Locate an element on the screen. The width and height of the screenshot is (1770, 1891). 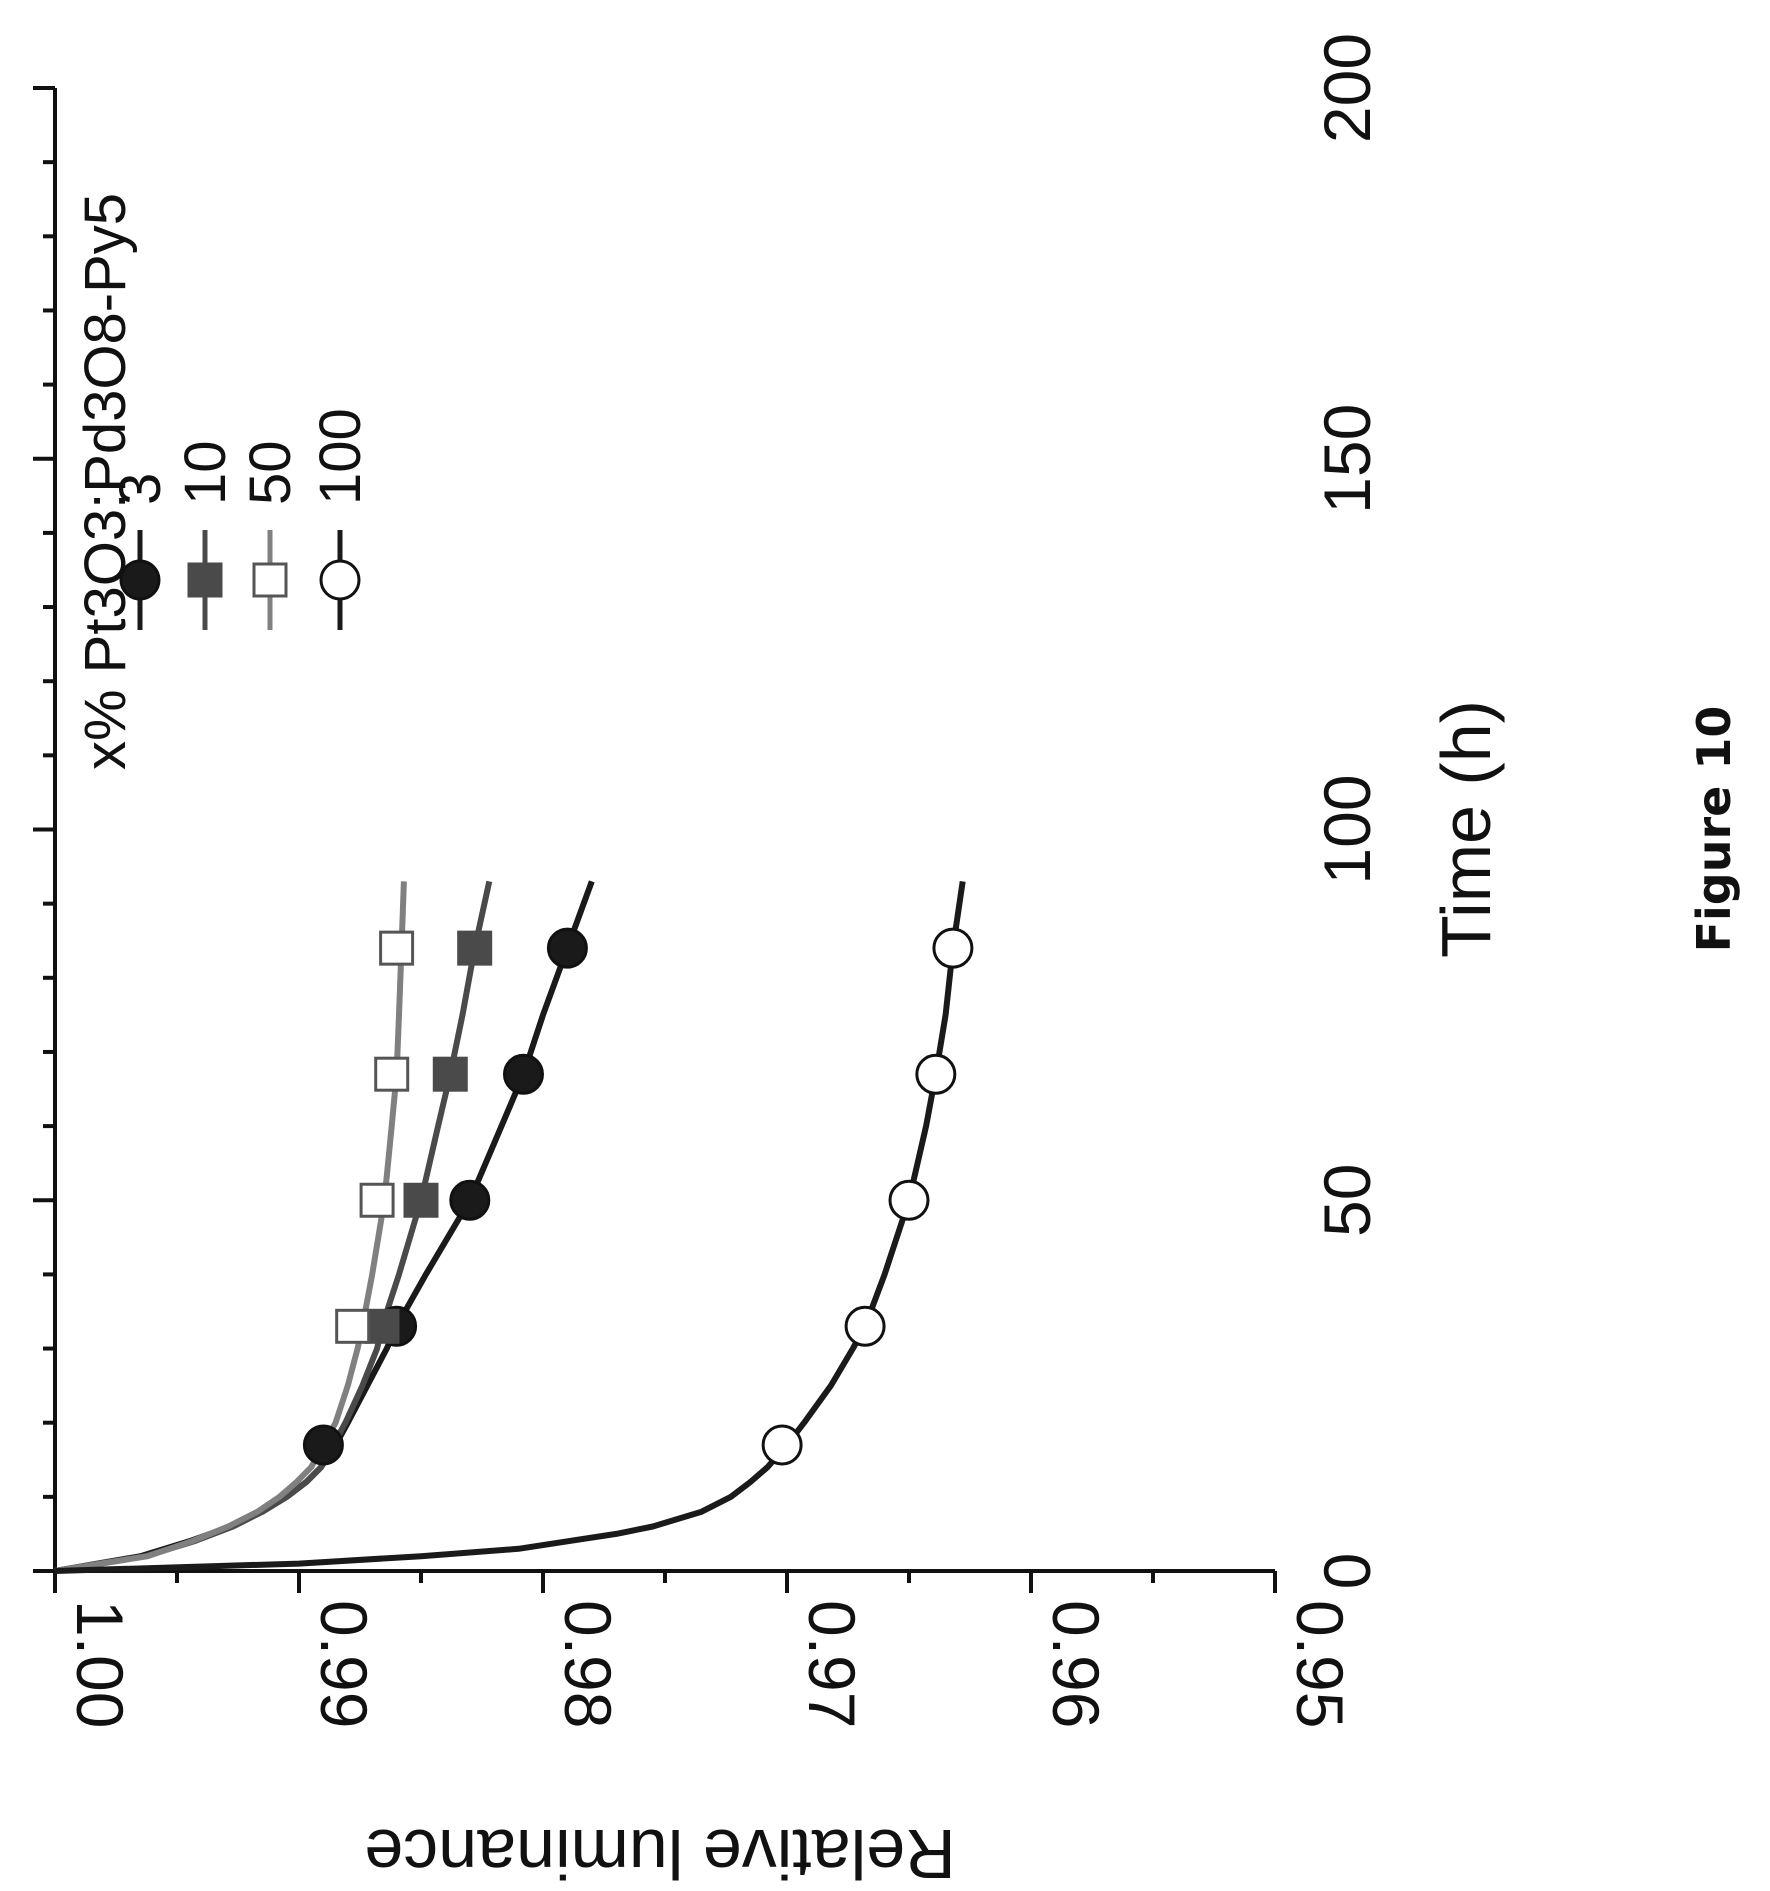
series-markers is located at coordinates (638, 1196).